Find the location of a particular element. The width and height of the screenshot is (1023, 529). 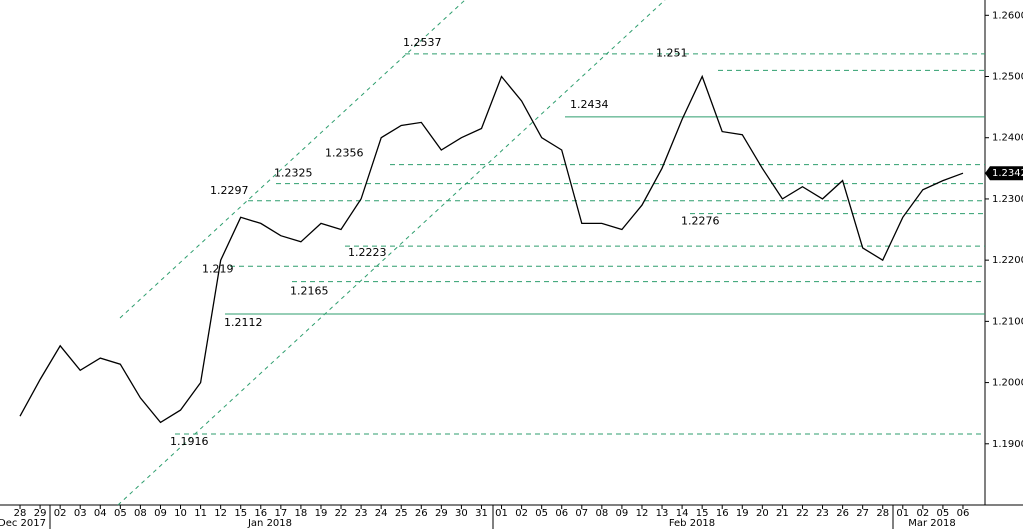

x-tick-label: 17 is located at coordinates (280, 513).